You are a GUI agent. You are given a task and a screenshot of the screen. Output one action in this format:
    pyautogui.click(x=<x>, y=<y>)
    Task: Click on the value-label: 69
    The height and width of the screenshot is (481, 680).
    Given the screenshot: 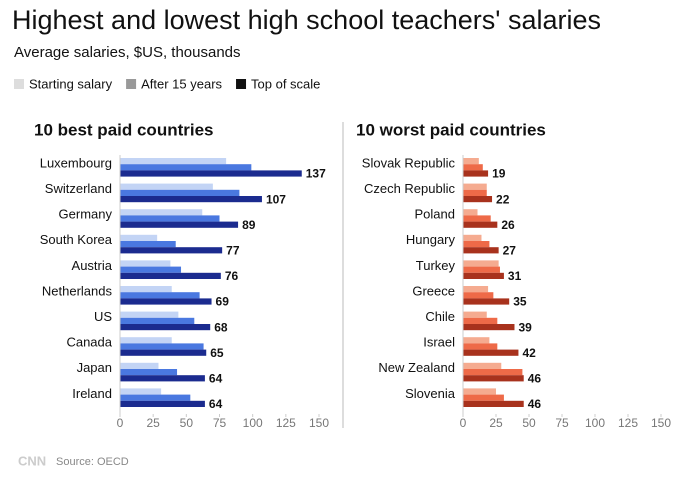 What is the action you would take?
    pyautogui.click(x=223, y=302)
    